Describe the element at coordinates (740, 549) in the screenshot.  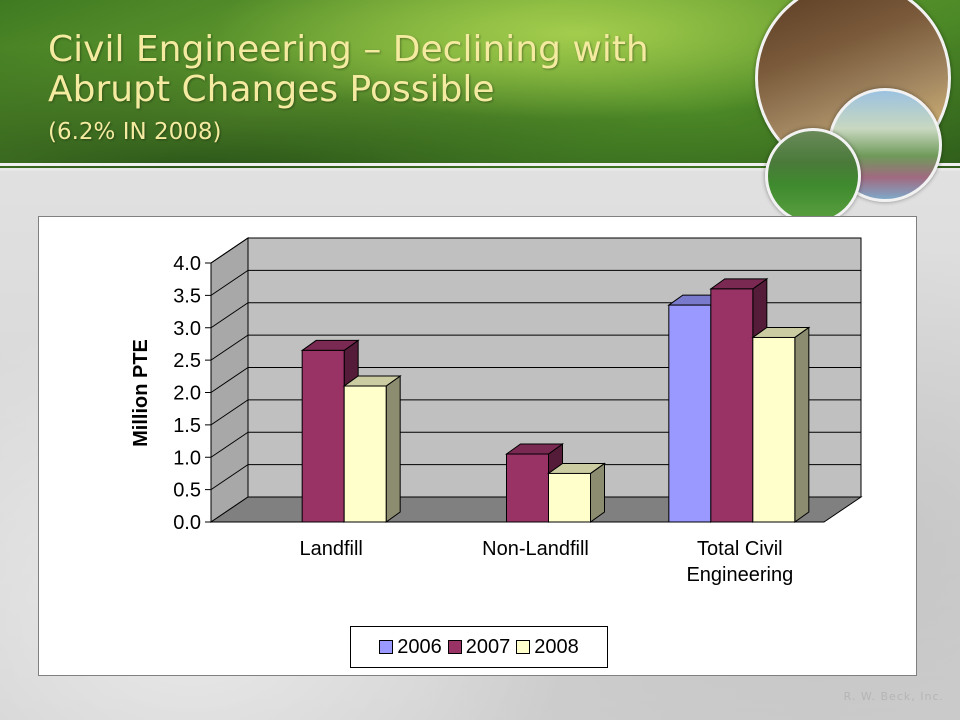
I see `x-category-label: Total Civil` at that location.